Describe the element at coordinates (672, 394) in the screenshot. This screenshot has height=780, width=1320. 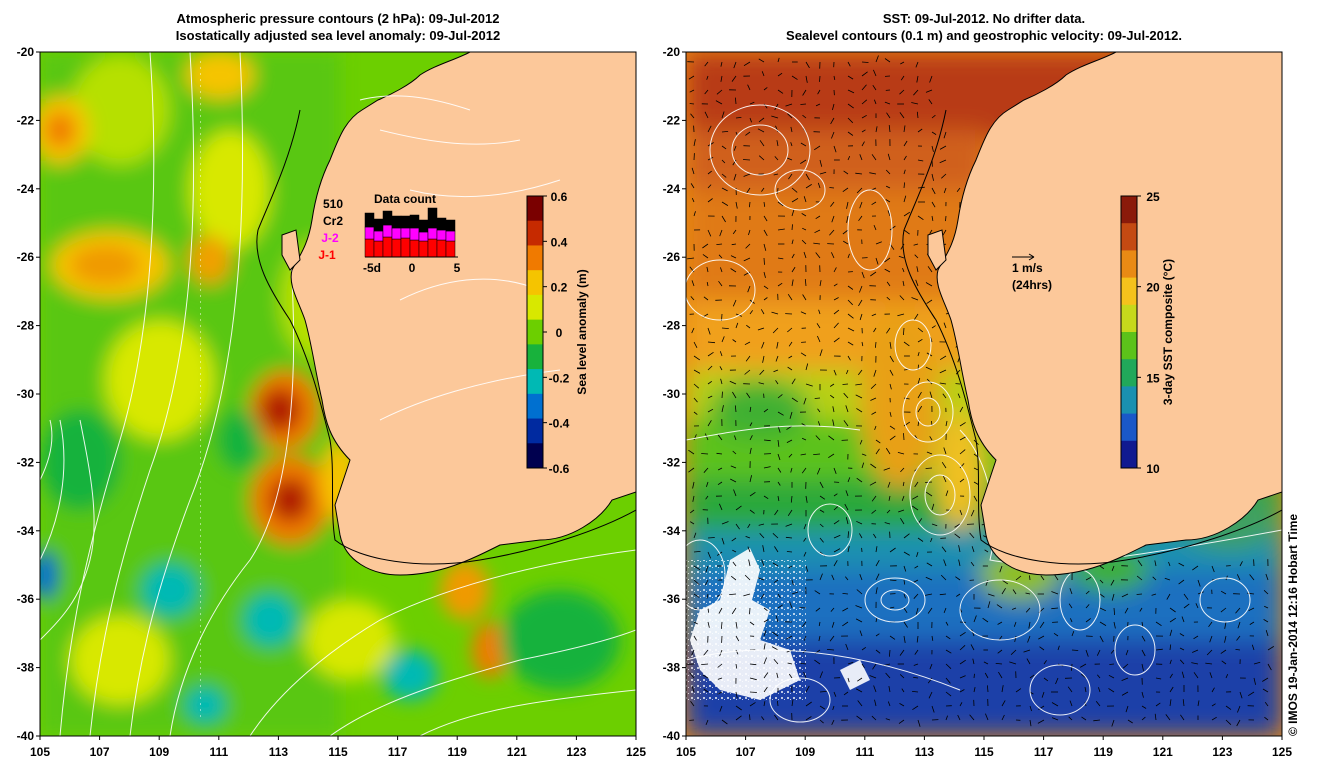
I see `lat-tick-label: -30` at that location.